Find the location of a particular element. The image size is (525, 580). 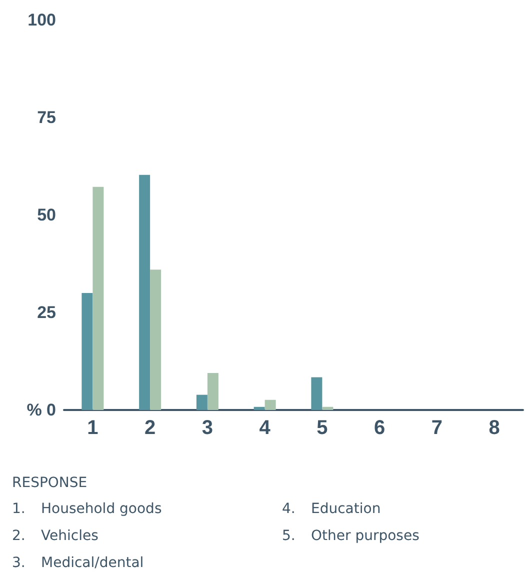

x-tick-label: 3 is located at coordinates (207, 428).